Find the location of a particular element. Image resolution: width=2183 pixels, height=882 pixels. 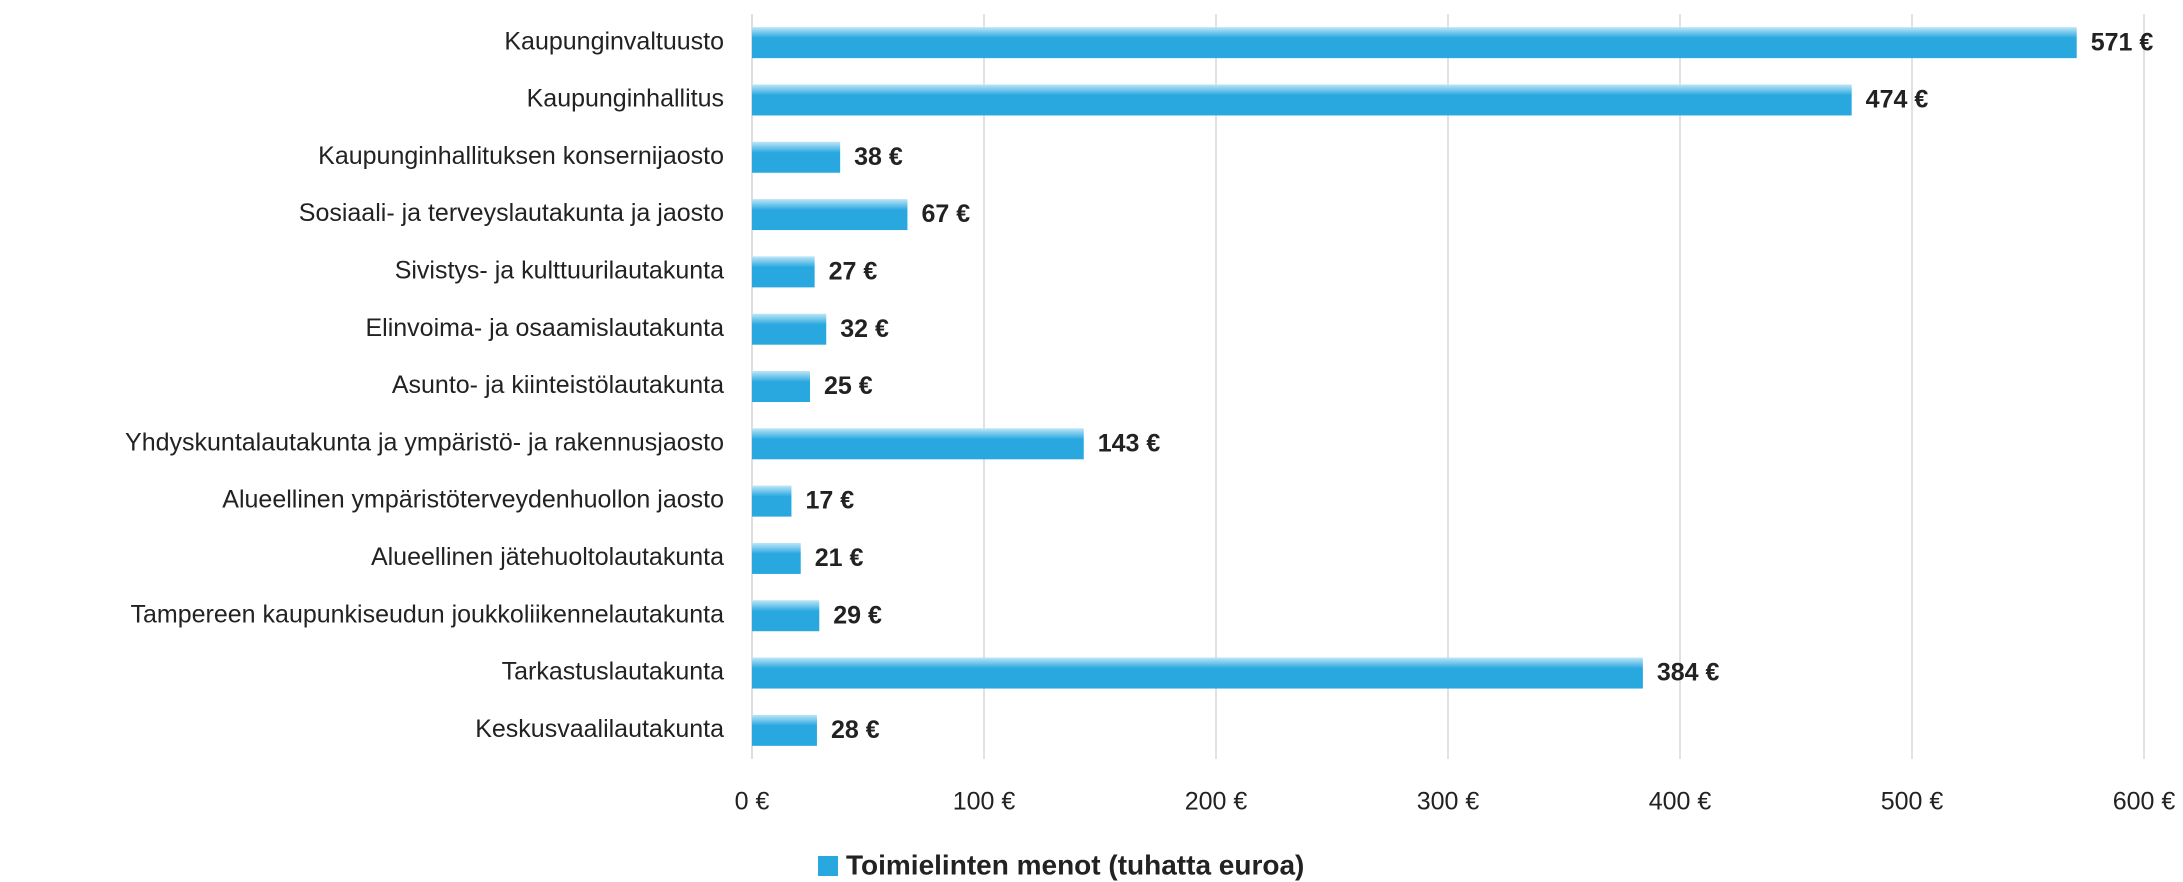

value-label: 384 € is located at coordinates (1688, 673).